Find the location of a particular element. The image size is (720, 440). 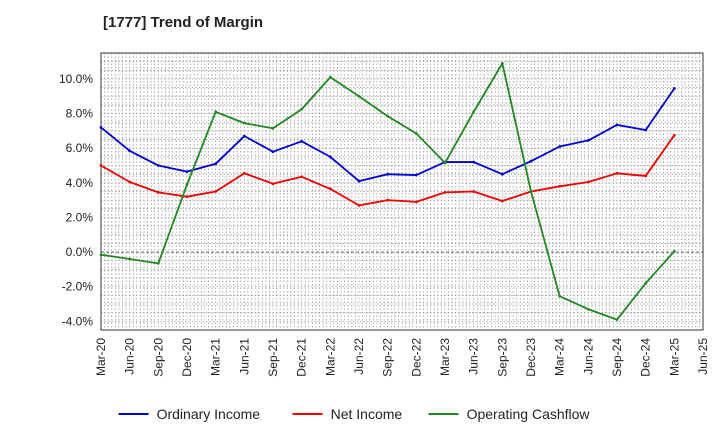

y-tick-label: 8.0% is located at coordinates (80, 114).